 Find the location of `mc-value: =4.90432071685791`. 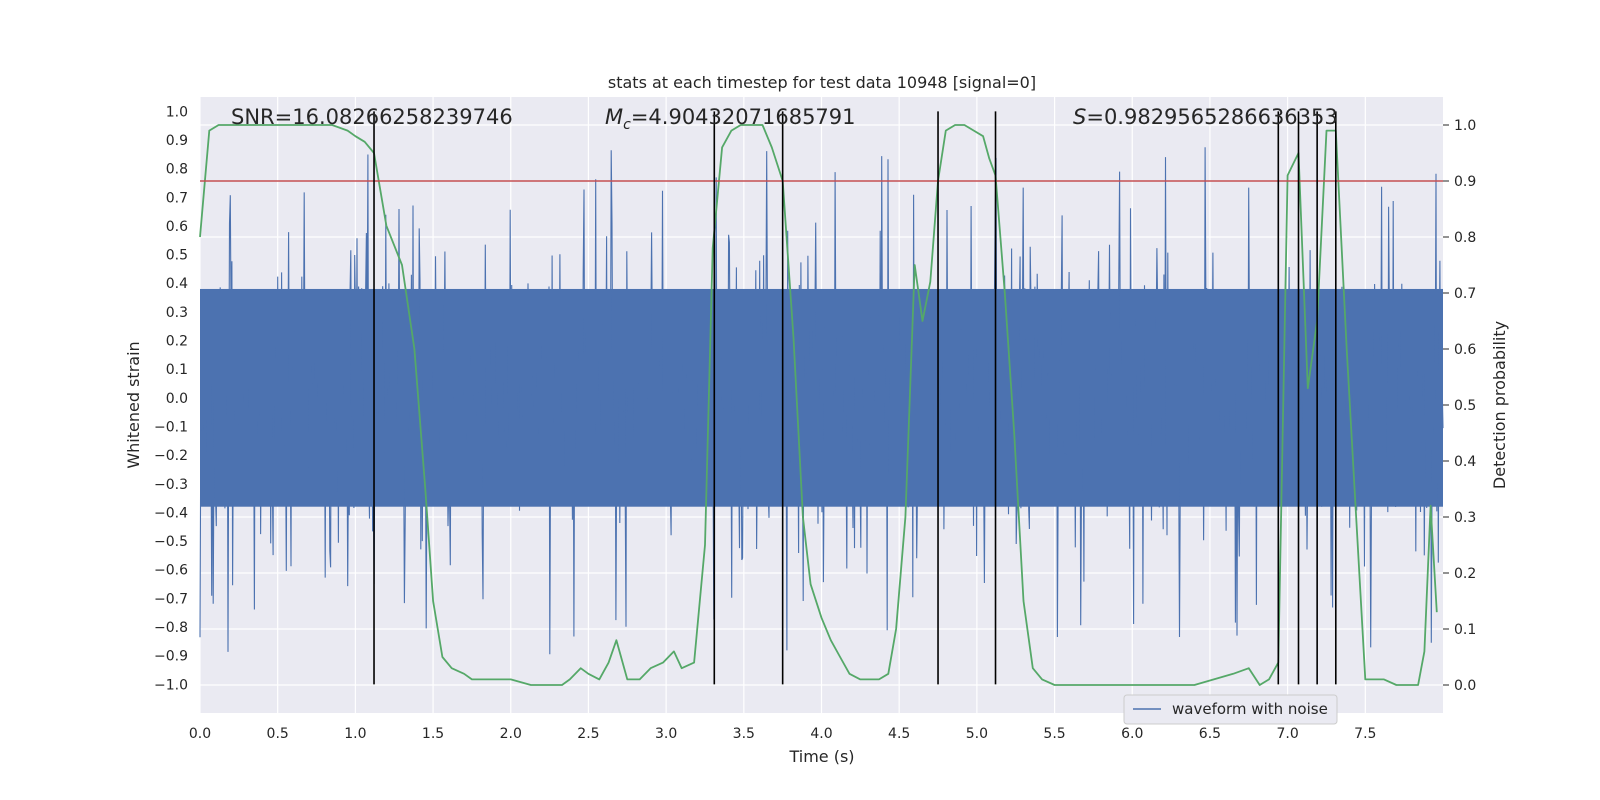

mc-value: =4.90432071685791 is located at coordinates (743, 117).